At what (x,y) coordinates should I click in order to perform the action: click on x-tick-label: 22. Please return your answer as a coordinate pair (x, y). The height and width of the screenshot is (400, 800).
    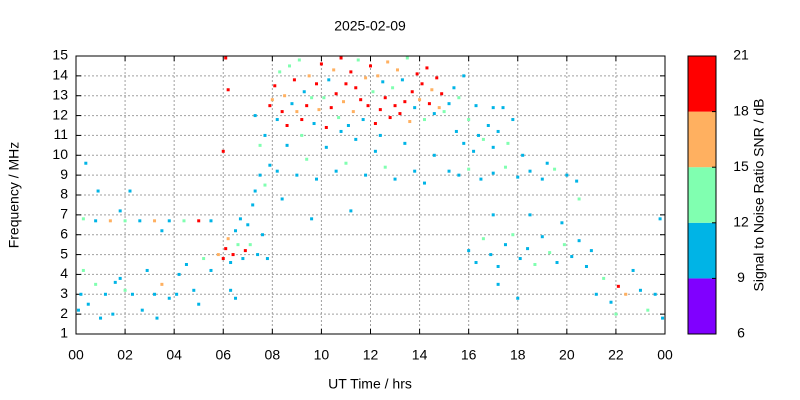
    Looking at the image, I should click on (616, 355).